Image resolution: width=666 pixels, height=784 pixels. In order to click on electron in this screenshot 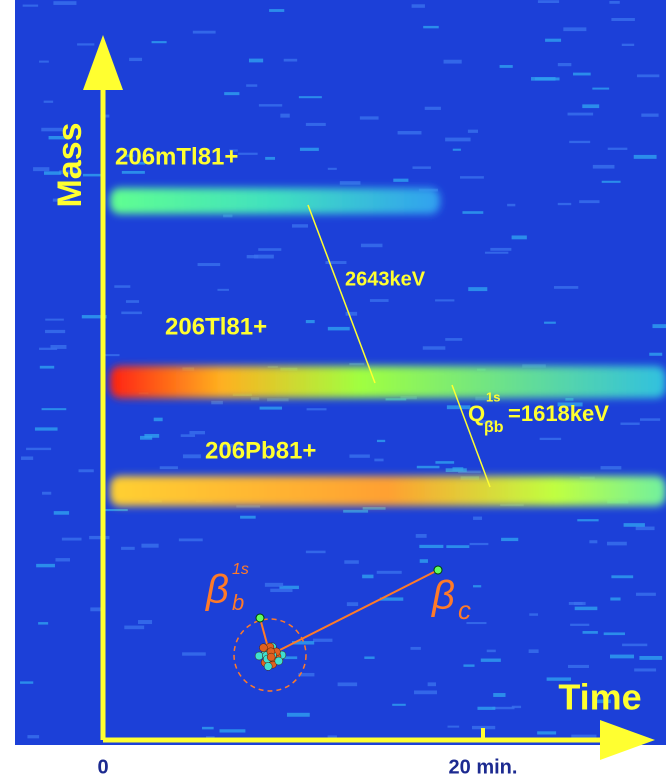, I will do `click(260, 618)`.